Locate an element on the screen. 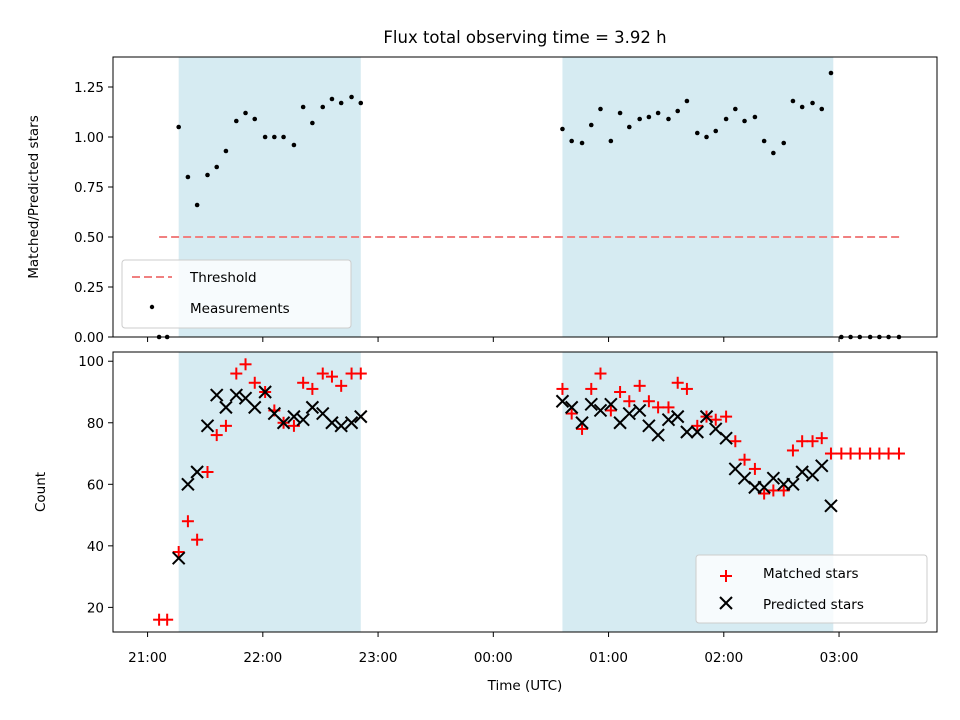 This screenshot has width=960, height=720. predicted-legend-swatch is located at coordinates (726, 603).